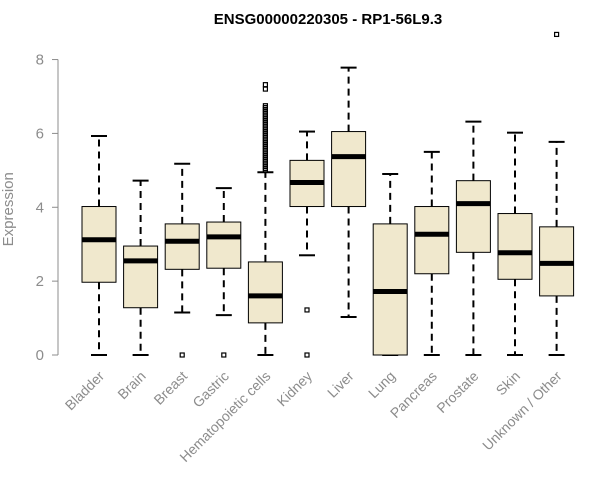  I want to click on y-axis: 0 2 4 6 8, so click(47, 208).